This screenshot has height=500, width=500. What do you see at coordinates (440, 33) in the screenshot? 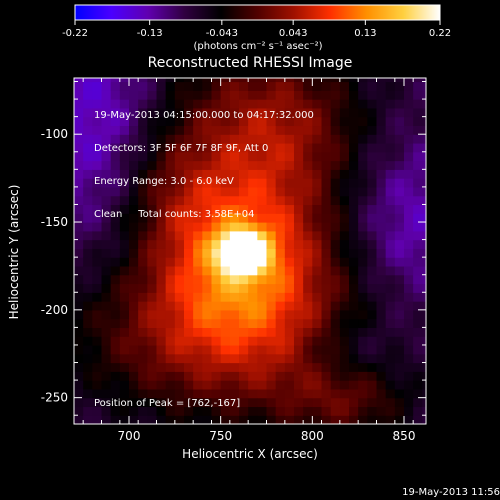
I see `colorbar-tick-label: 0.22` at bounding box center [440, 33].